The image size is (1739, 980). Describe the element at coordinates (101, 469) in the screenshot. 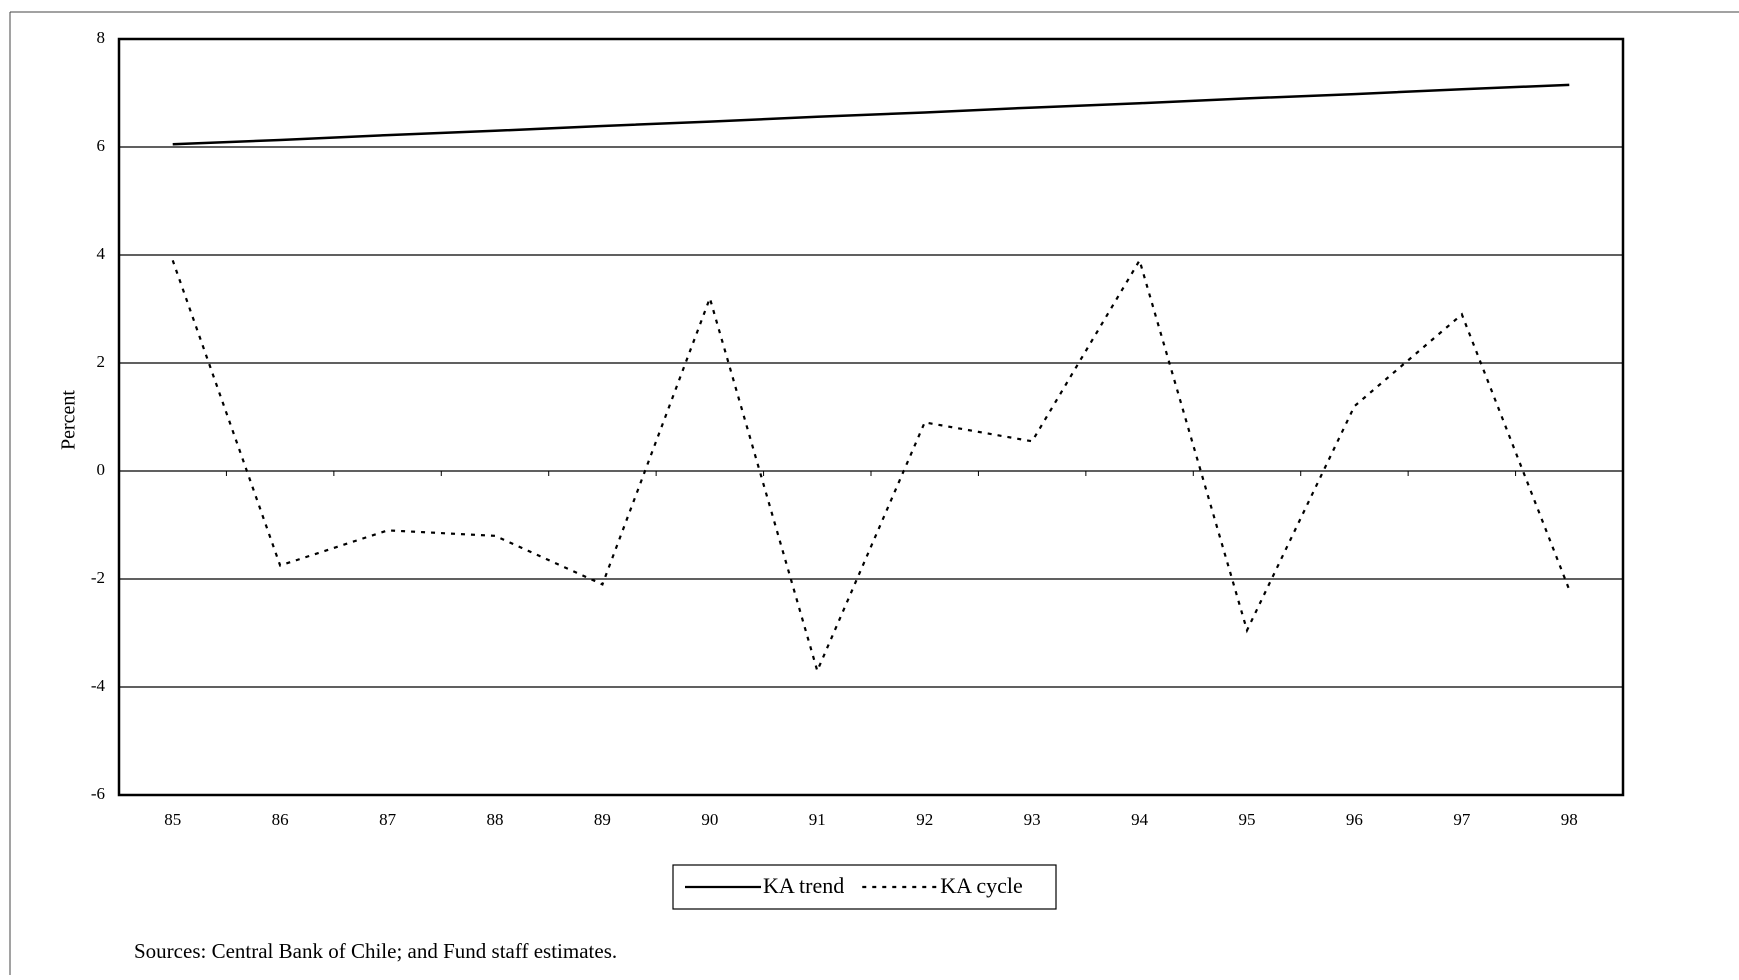

I see `y-tick-label: 0` at that location.